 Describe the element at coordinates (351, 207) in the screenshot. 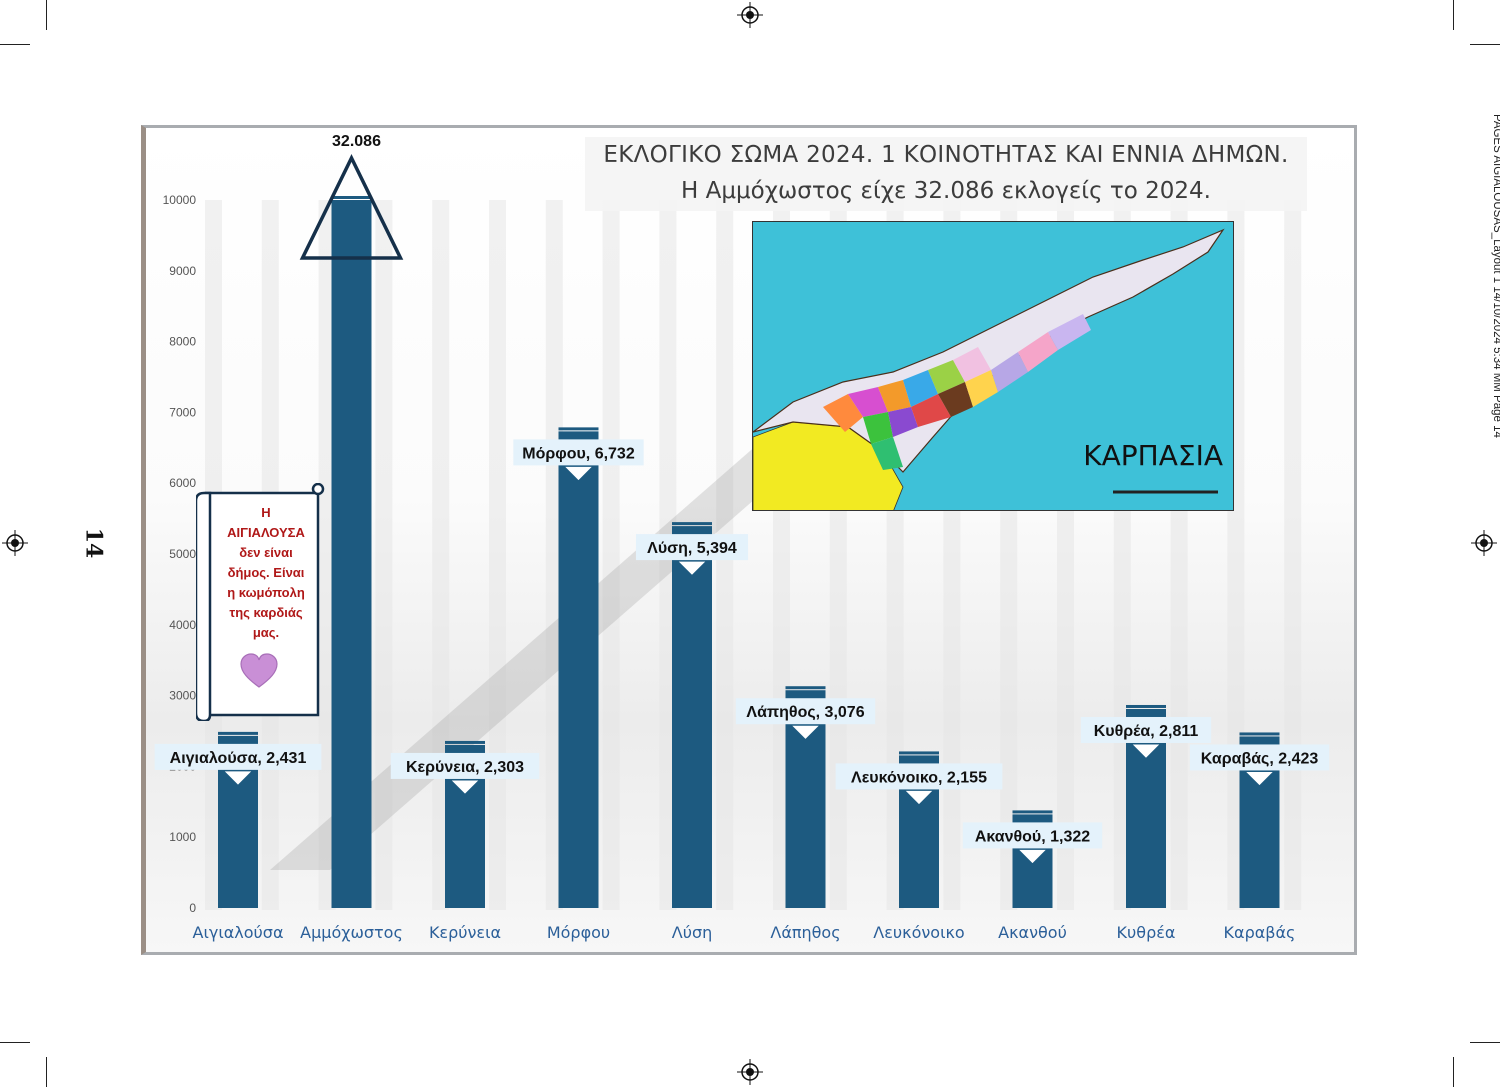

I see `triangle-marker-icon` at that location.